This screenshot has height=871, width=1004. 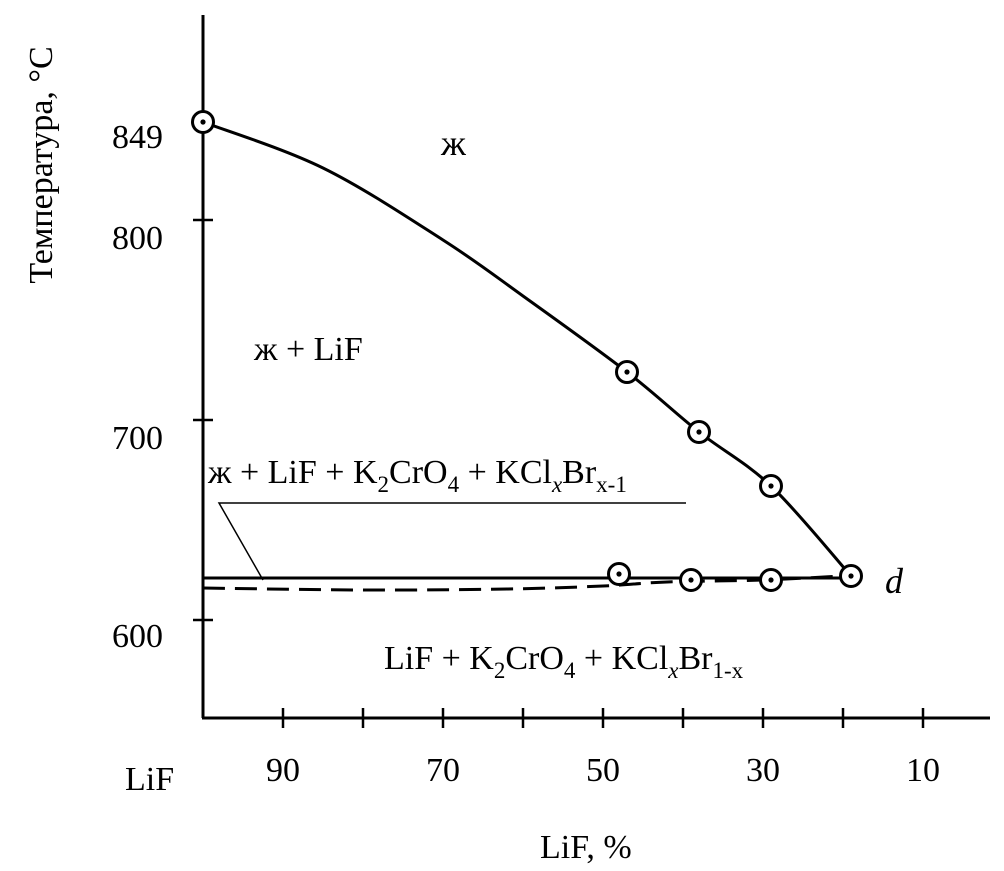 What do you see at coordinates (137, 636) in the screenshot?
I see `y-tick-label-600: 600` at bounding box center [137, 636].